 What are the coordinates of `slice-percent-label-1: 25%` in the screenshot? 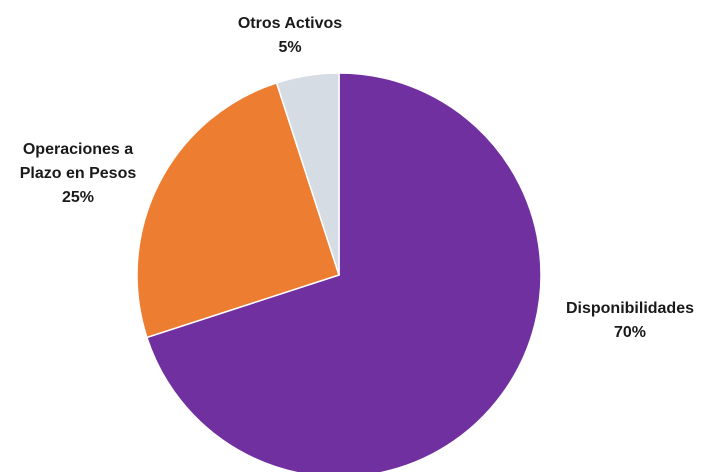 It's located at (78, 197).